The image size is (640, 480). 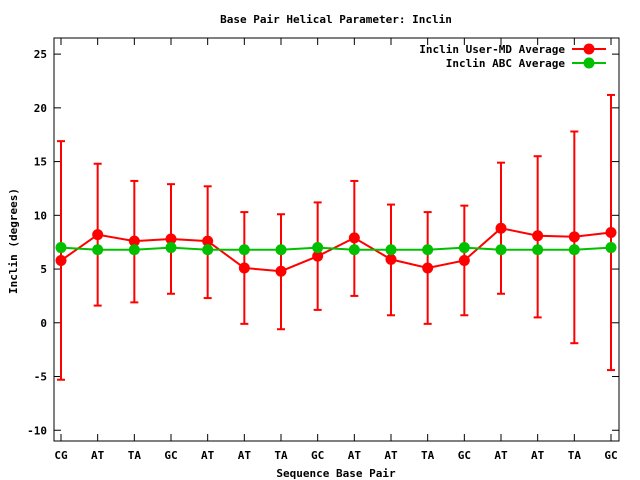 What do you see at coordinates (43, 323) in the screenshot?
I see `y-tick-label: 0` at bounding box center [43, 323].